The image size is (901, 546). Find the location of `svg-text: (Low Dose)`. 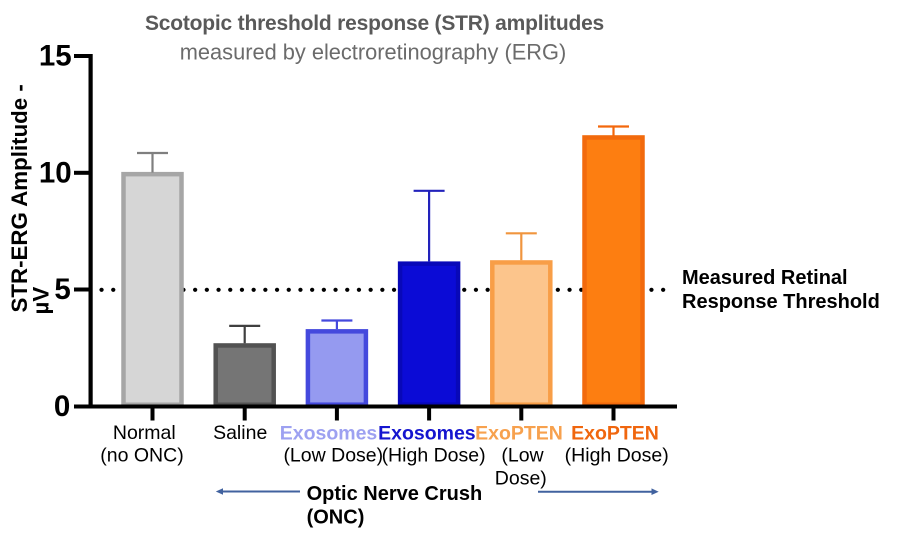

svg-text: (Low Dose) is located at coordinates (333, 456).